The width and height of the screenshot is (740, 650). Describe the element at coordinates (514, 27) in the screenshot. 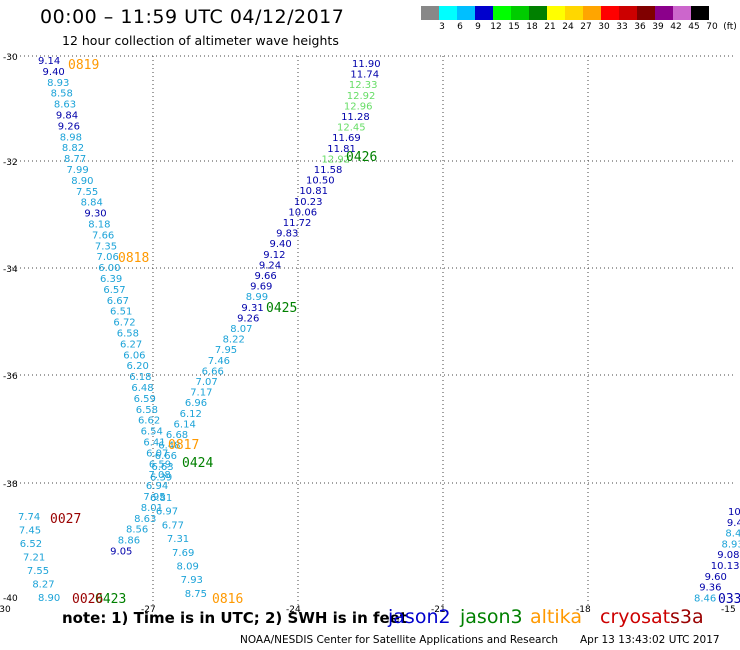

I see `legend-bin-label: 15` at that location.